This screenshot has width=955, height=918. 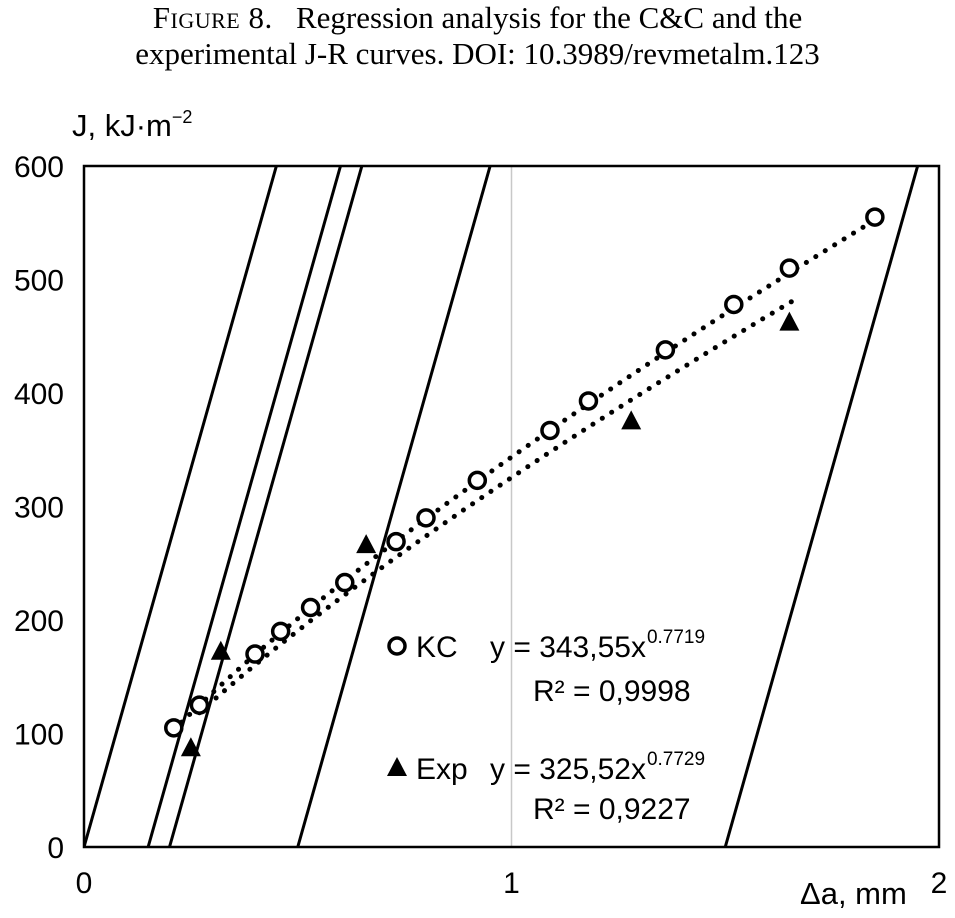 What do you see at coordinates (39, 281) in the screenshot?
I see `y-tick-label-500: 500` at bounding box center [39, 281].